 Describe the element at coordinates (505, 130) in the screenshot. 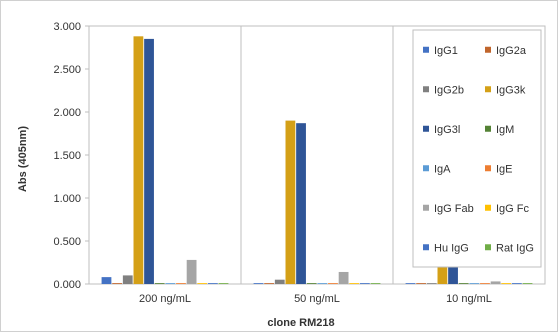

I see `legend-label: IgM` at that location.